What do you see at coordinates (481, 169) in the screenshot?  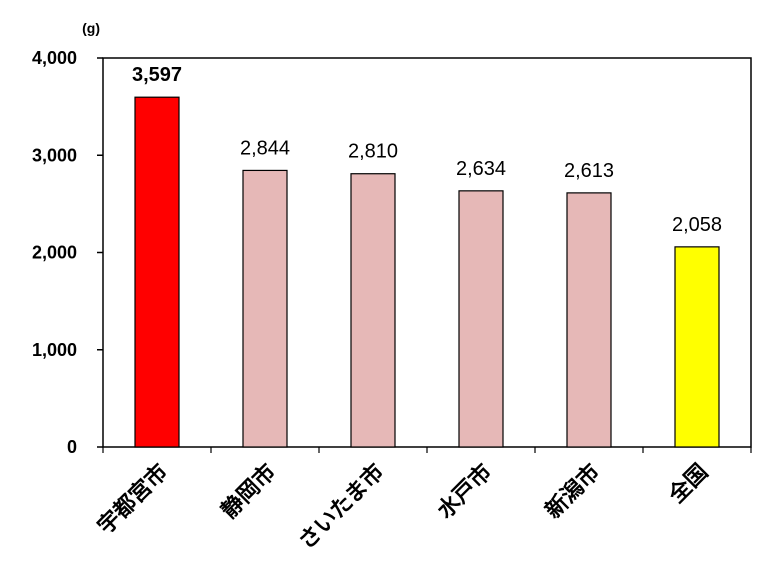 I see `data-label: 2,634` at bounding box center [481, 169].